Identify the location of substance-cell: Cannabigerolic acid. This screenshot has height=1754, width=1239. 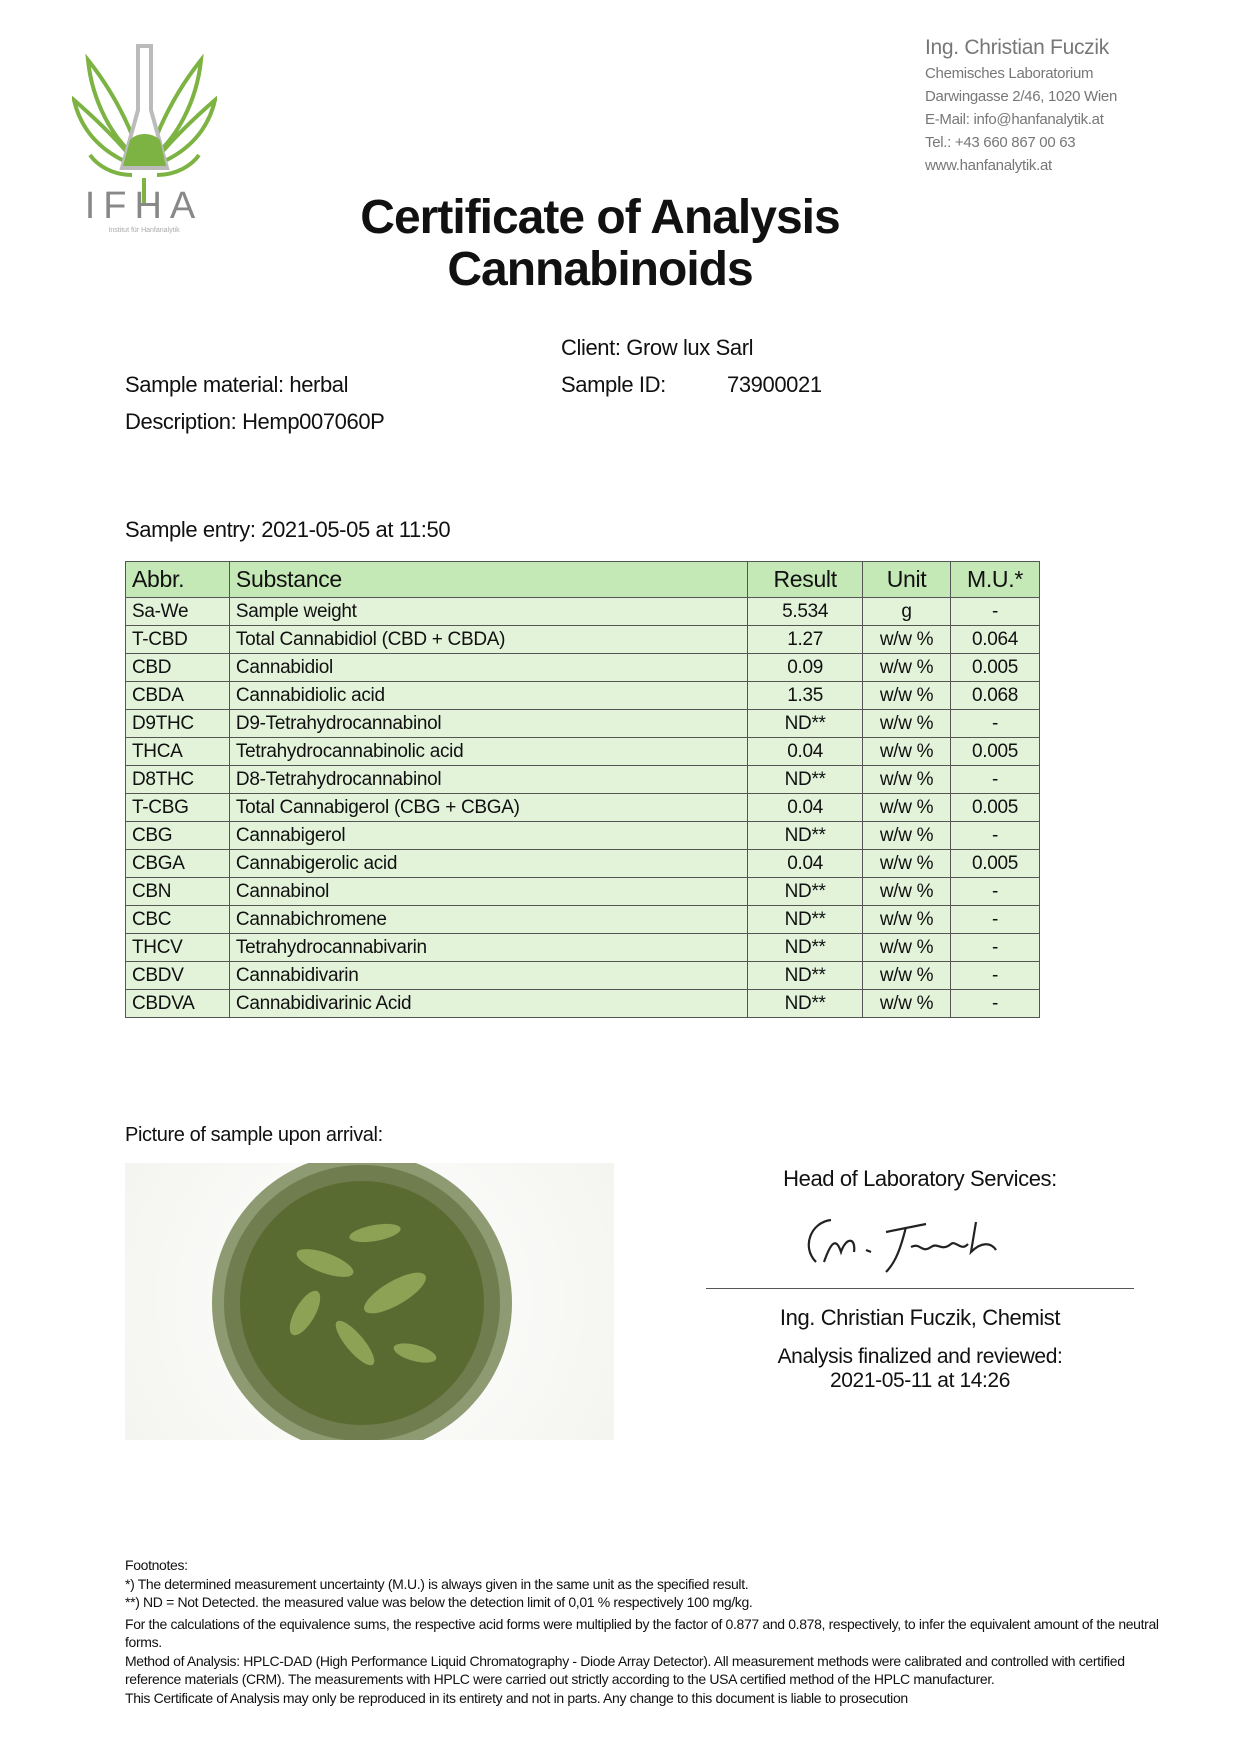
(488, 863).